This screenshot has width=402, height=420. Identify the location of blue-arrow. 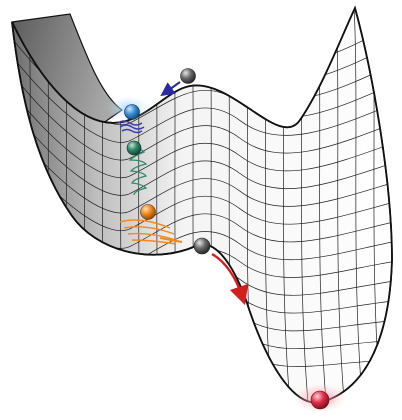
(170, 89).